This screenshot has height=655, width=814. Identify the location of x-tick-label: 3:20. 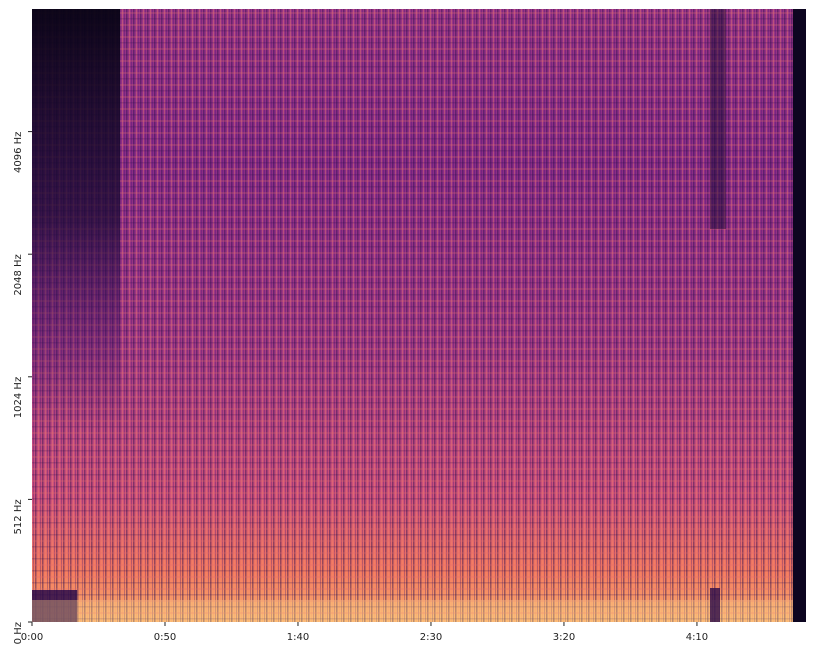
(564, 637).